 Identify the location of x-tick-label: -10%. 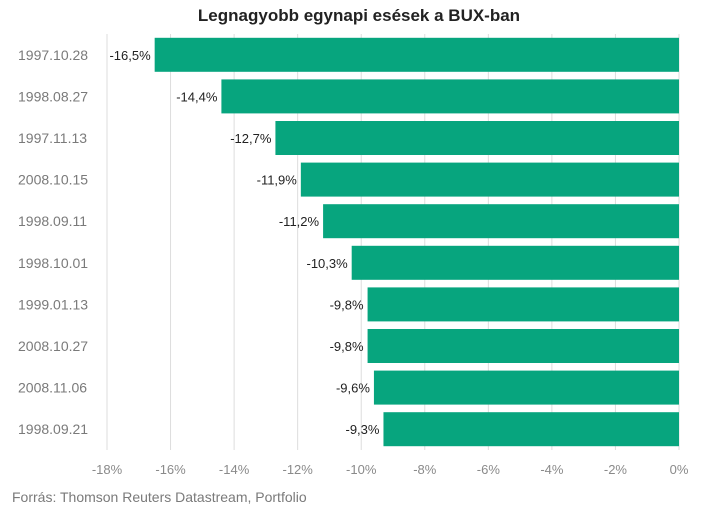
(361, 469).